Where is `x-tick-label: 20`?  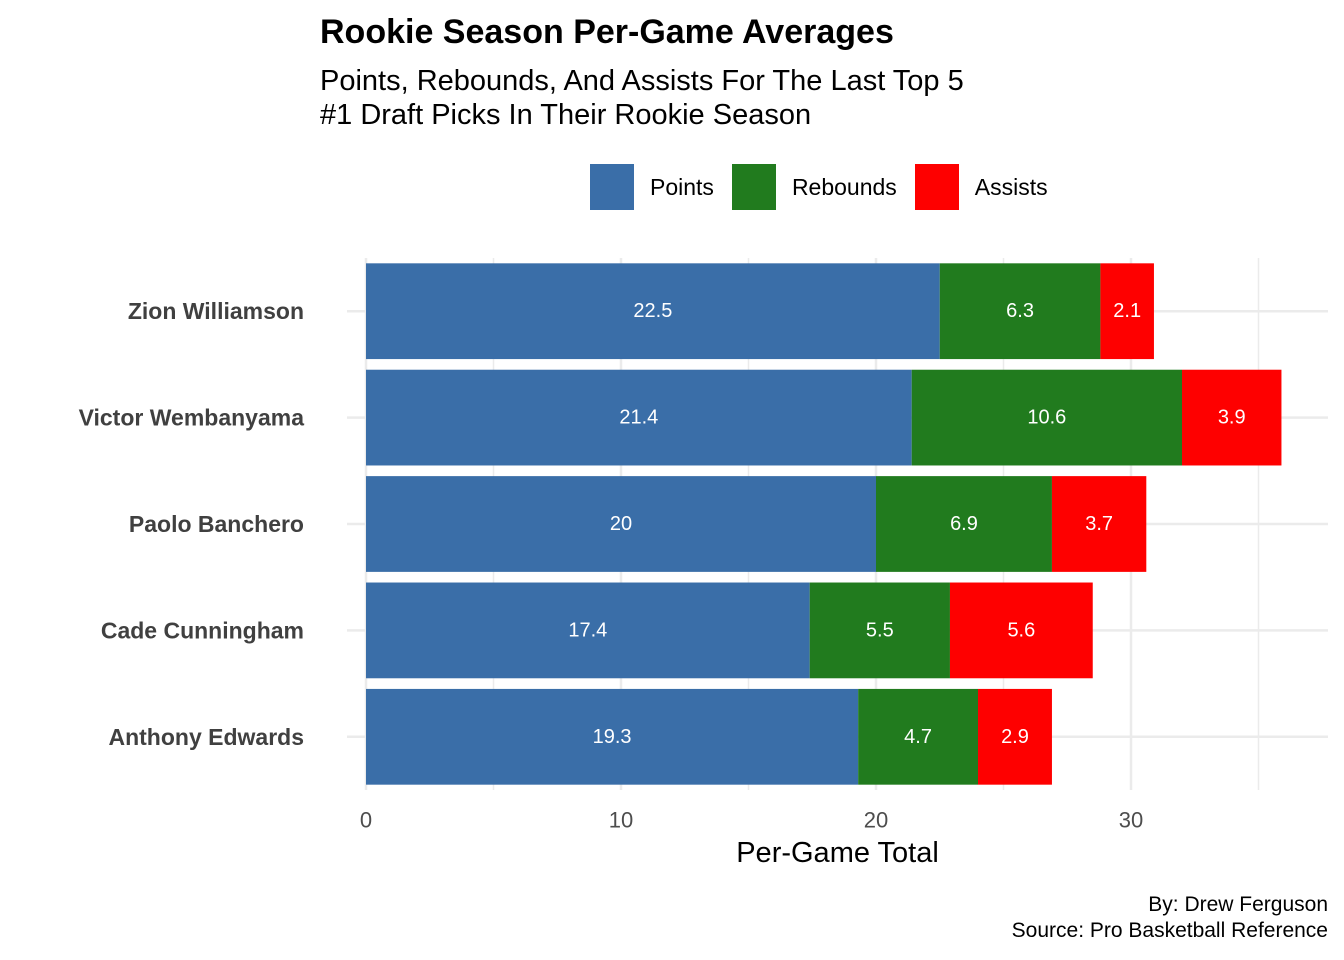 x-tick-label: 20 is located at coordinates (876, 820).